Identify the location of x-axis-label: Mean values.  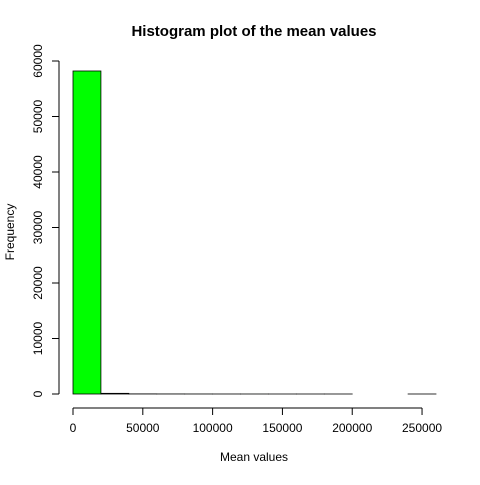
(254, 457).